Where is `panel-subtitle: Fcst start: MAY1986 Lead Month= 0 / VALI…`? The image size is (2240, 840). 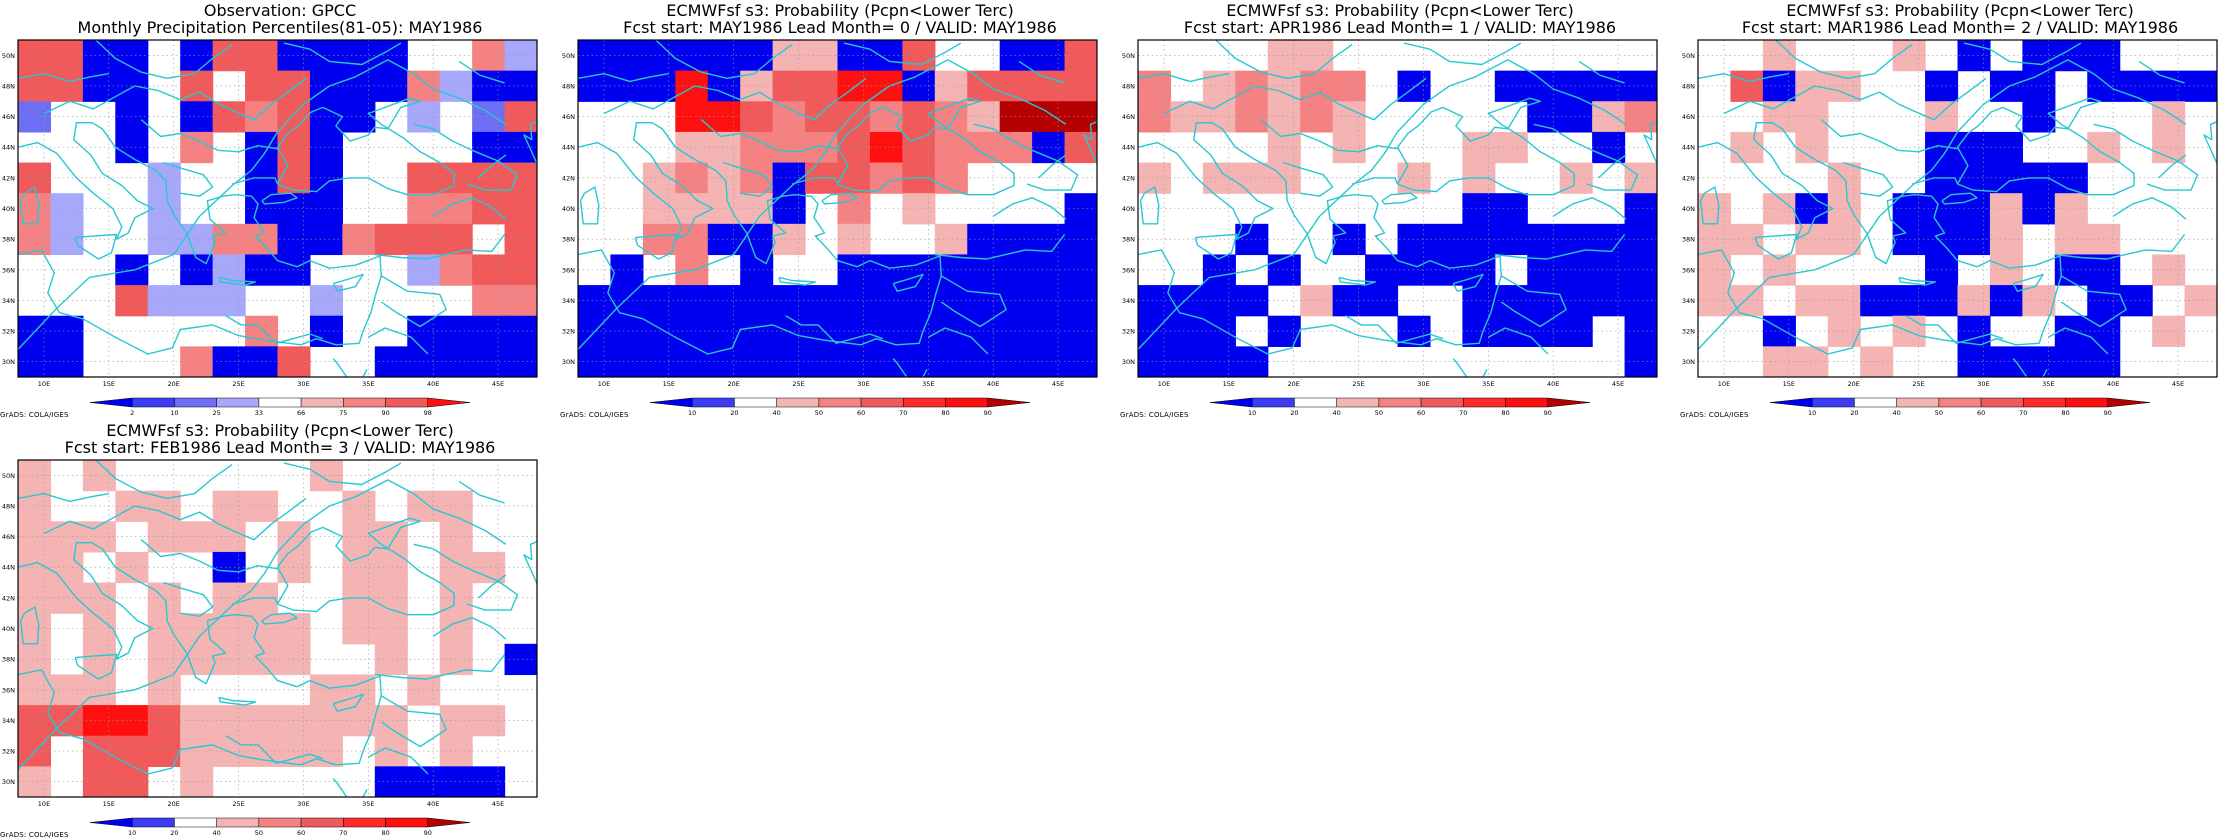 panel-subtitle: Fcst start: MAY1986 Lead Month= 0 / VALI… is located at coordinates (840, 27).